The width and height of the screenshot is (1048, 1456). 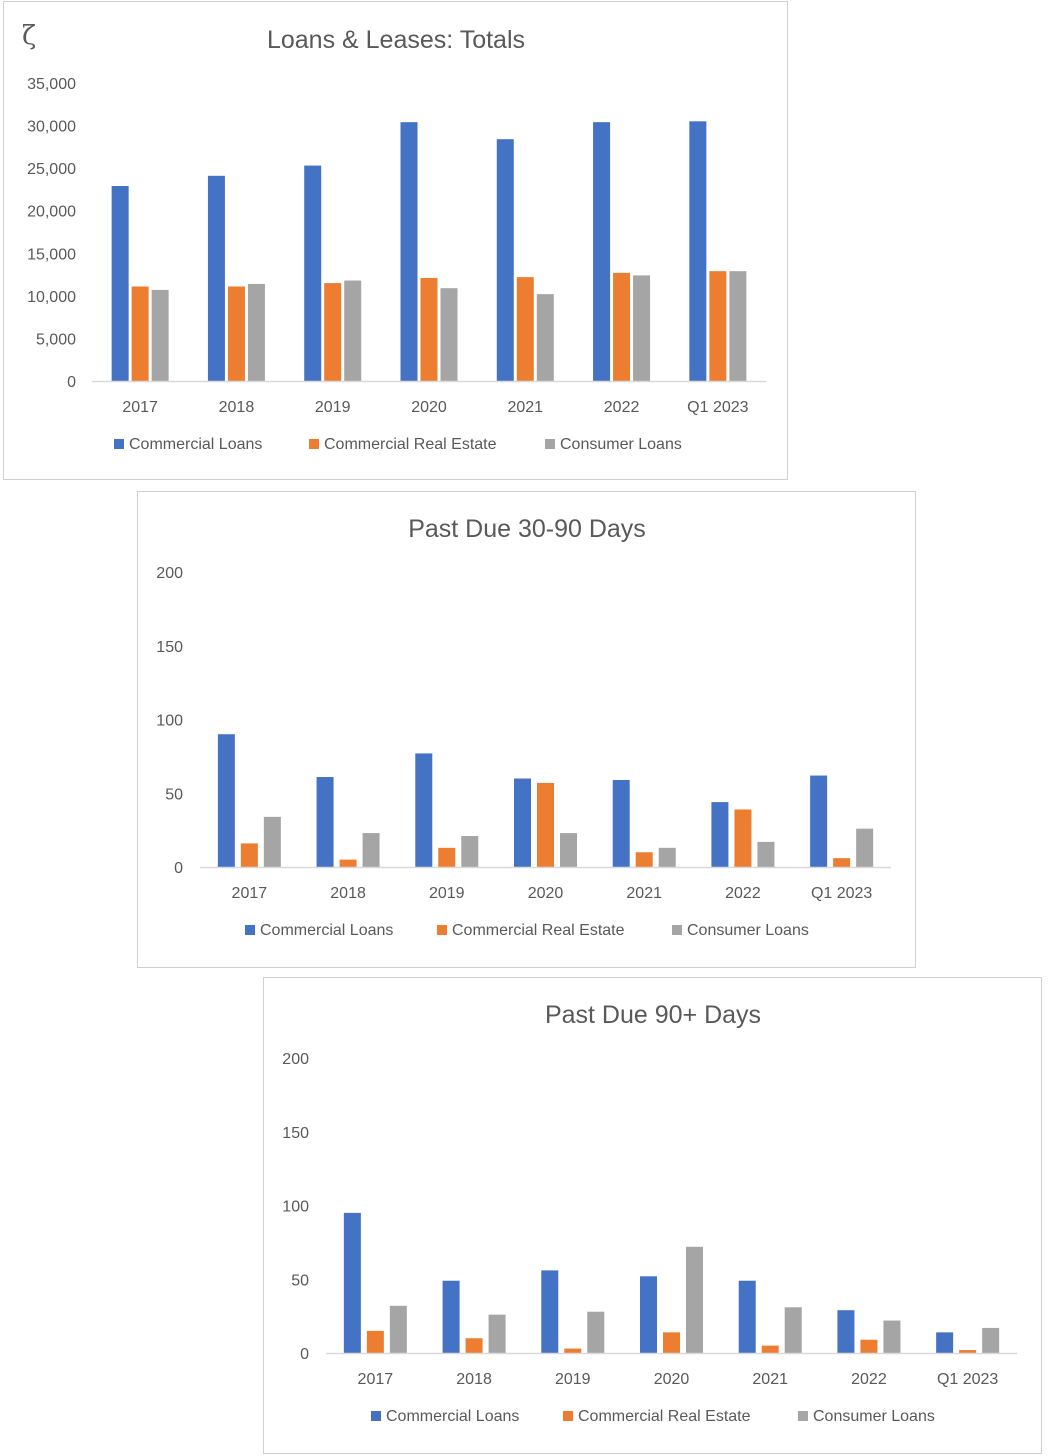 What do you see at coordinates (51, 84) in the screenshot?
I see `y-tick-label: 35,000` at bounding box center [51, 84].